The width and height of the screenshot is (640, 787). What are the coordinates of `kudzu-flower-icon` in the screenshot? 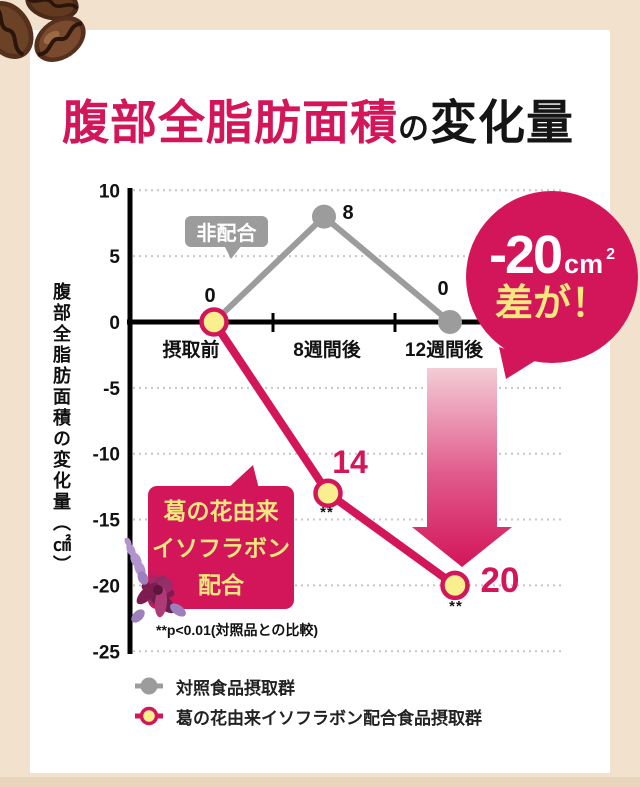 It's located at (155, 580).